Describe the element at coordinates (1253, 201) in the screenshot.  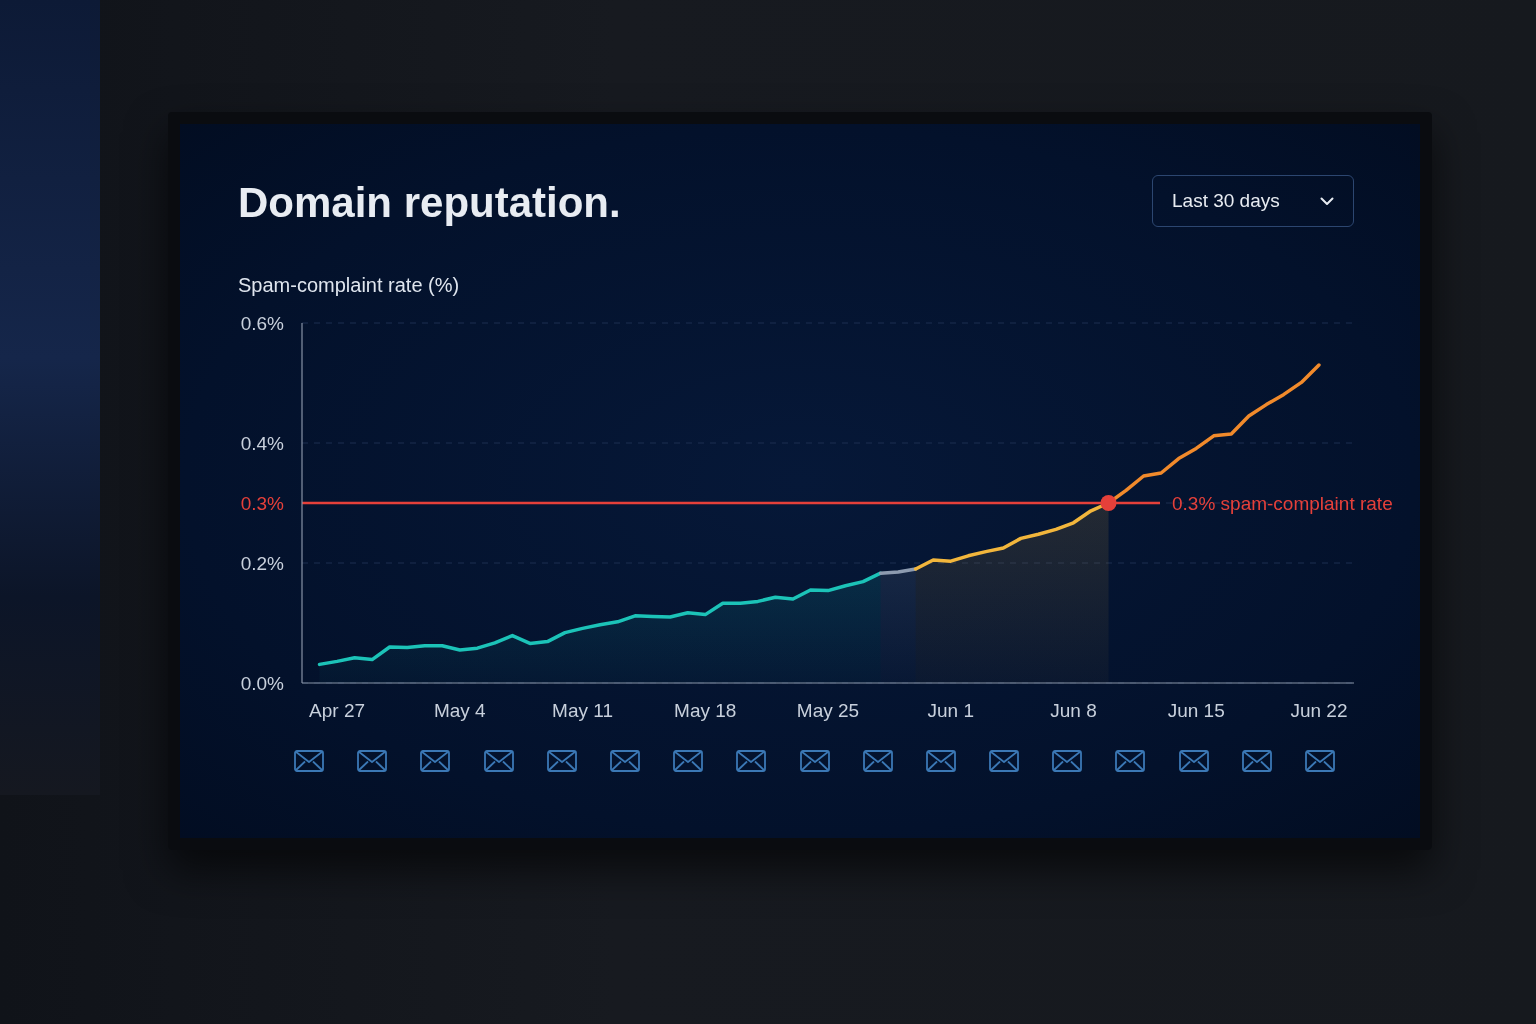
I see `dropdown: Last 30 days` at that location.